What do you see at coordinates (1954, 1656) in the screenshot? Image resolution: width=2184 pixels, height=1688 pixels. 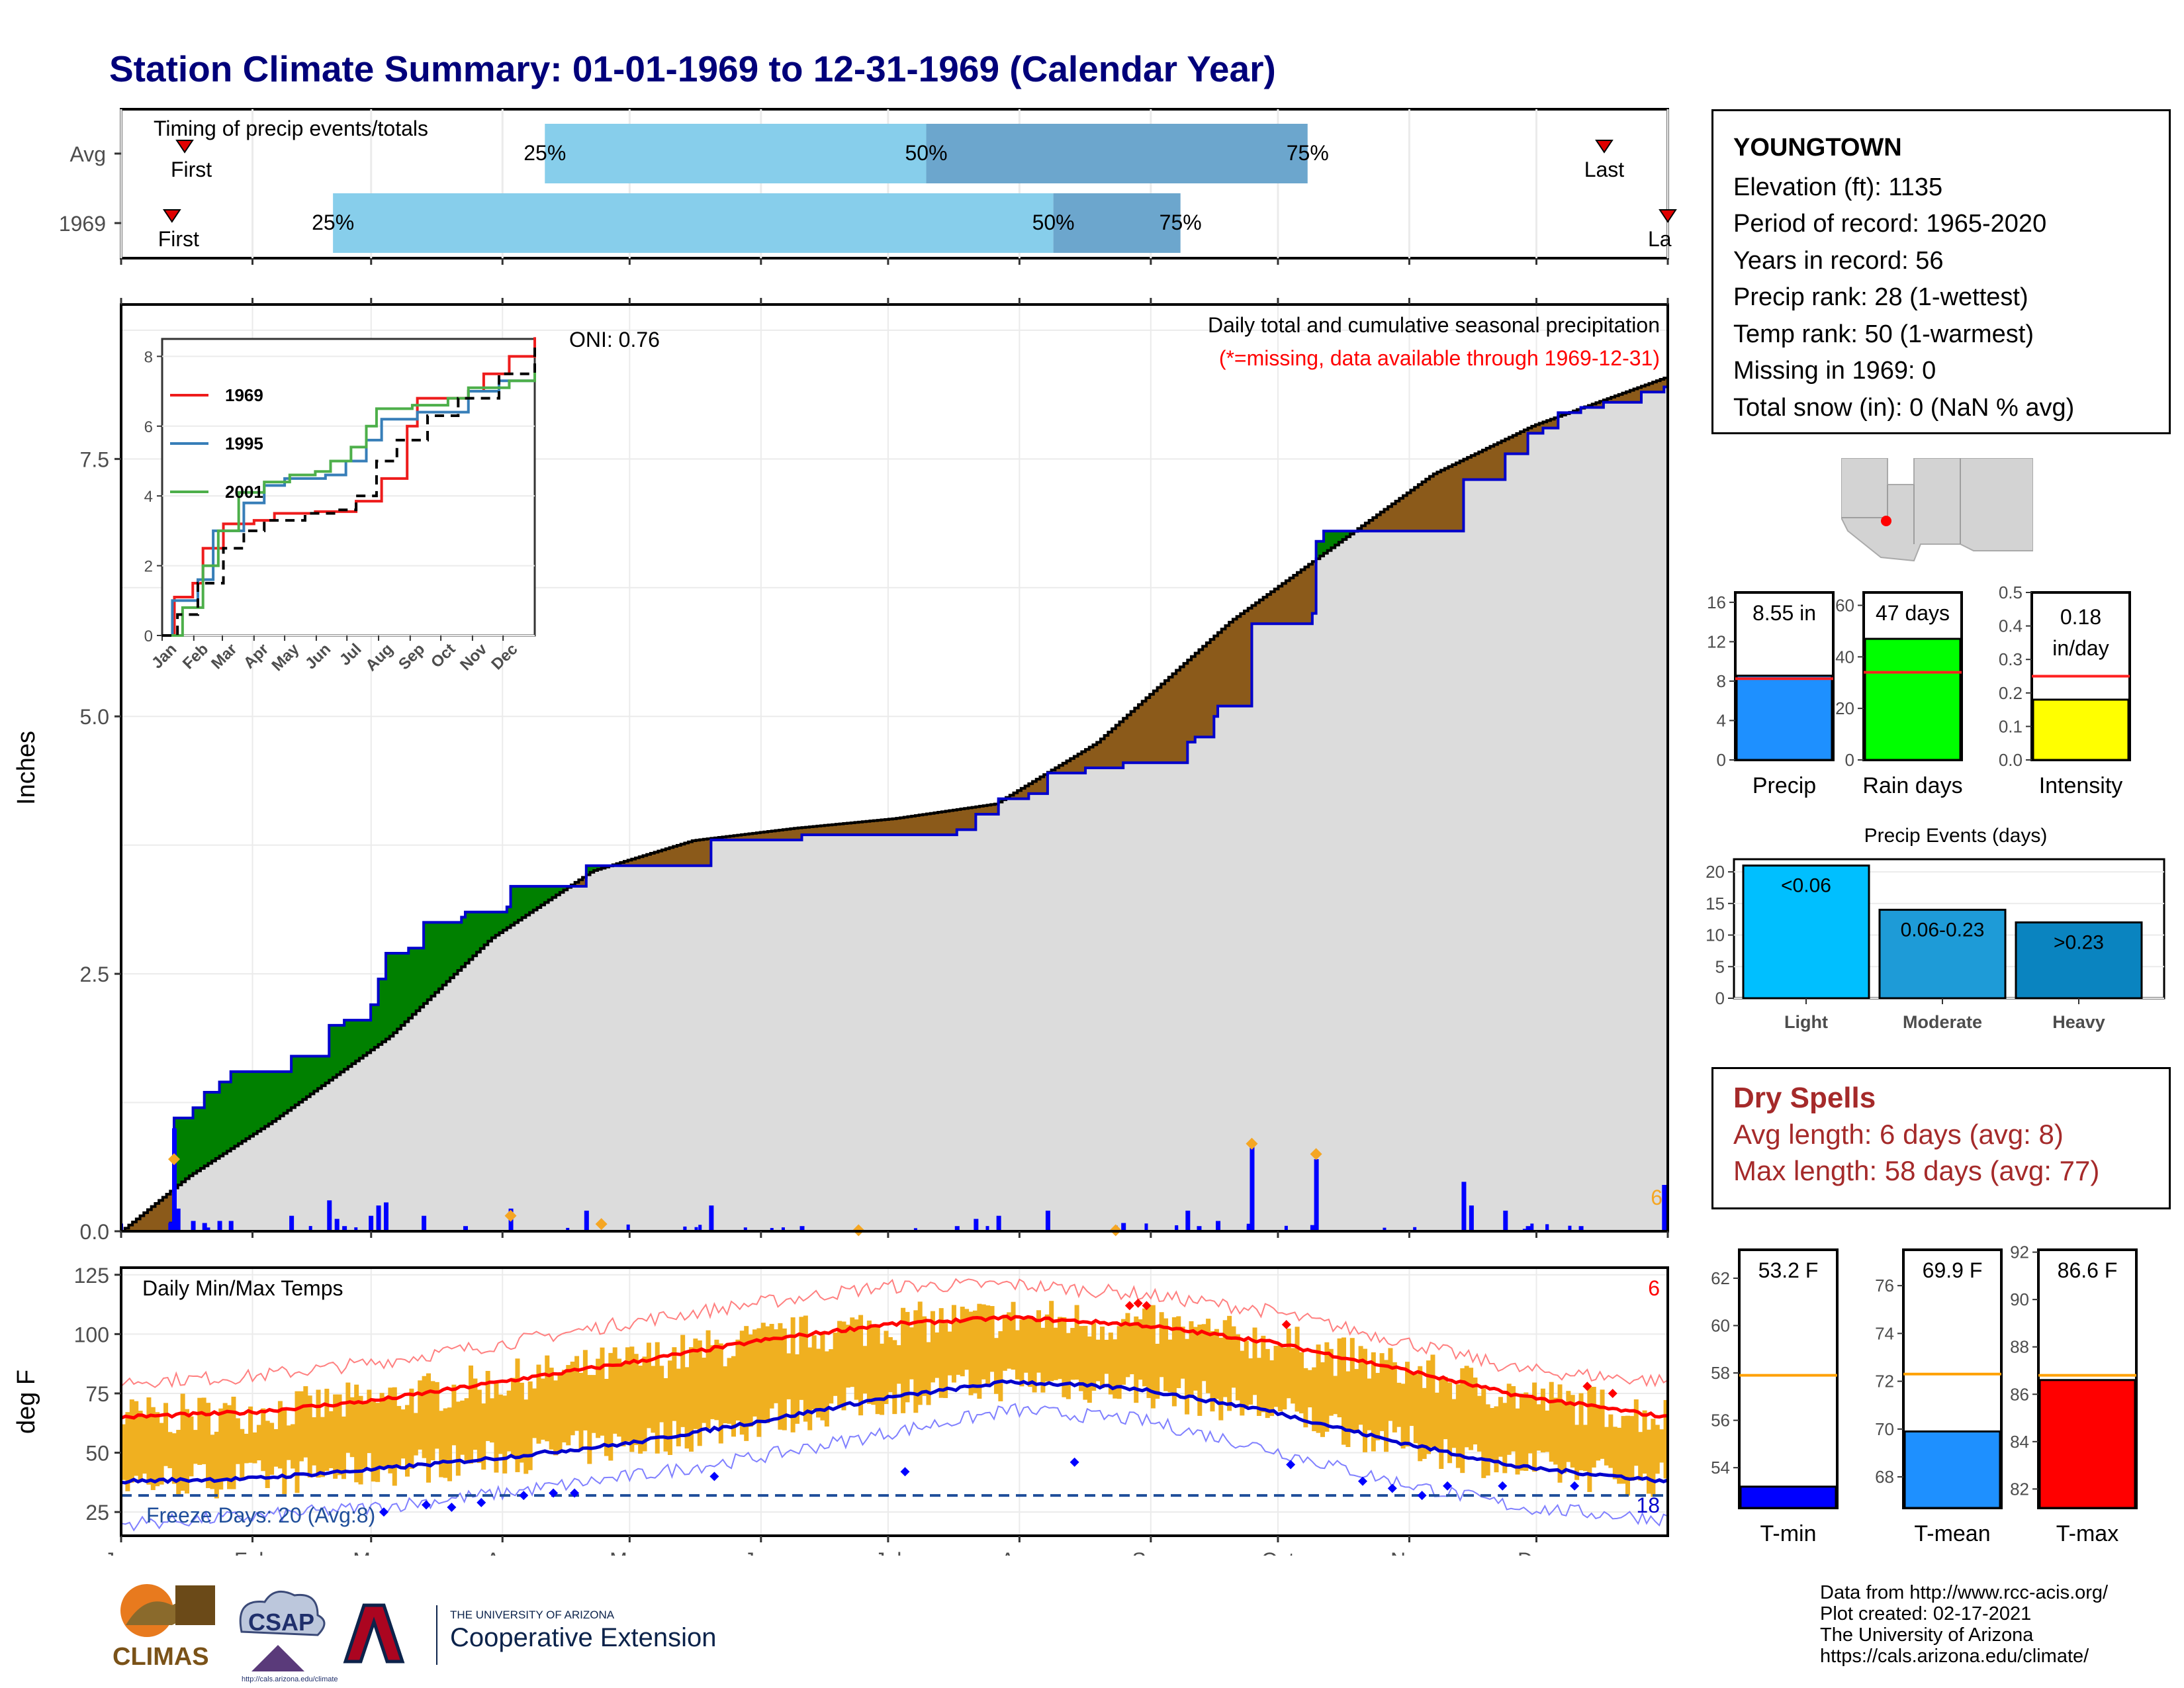 I see `footer-line4: https://cals.arizona.edu/climate/` at bounding box center [1954, 1656].